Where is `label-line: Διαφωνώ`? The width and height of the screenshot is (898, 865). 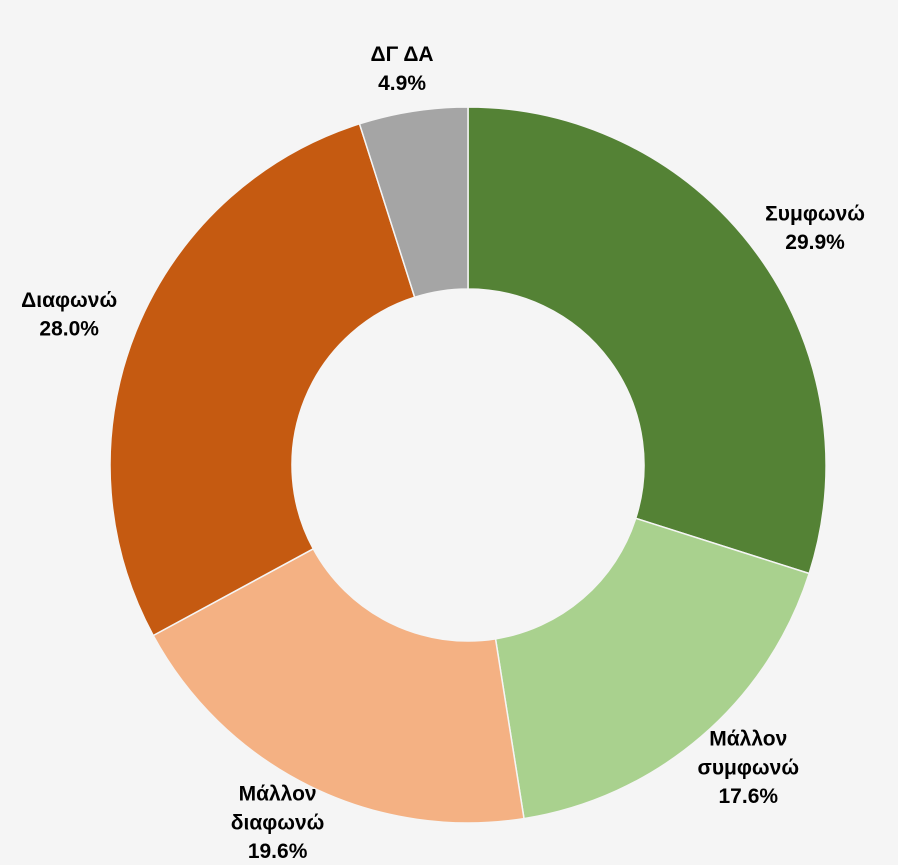
label-line: Διαφωνώ is located at coordinates (69, 299).